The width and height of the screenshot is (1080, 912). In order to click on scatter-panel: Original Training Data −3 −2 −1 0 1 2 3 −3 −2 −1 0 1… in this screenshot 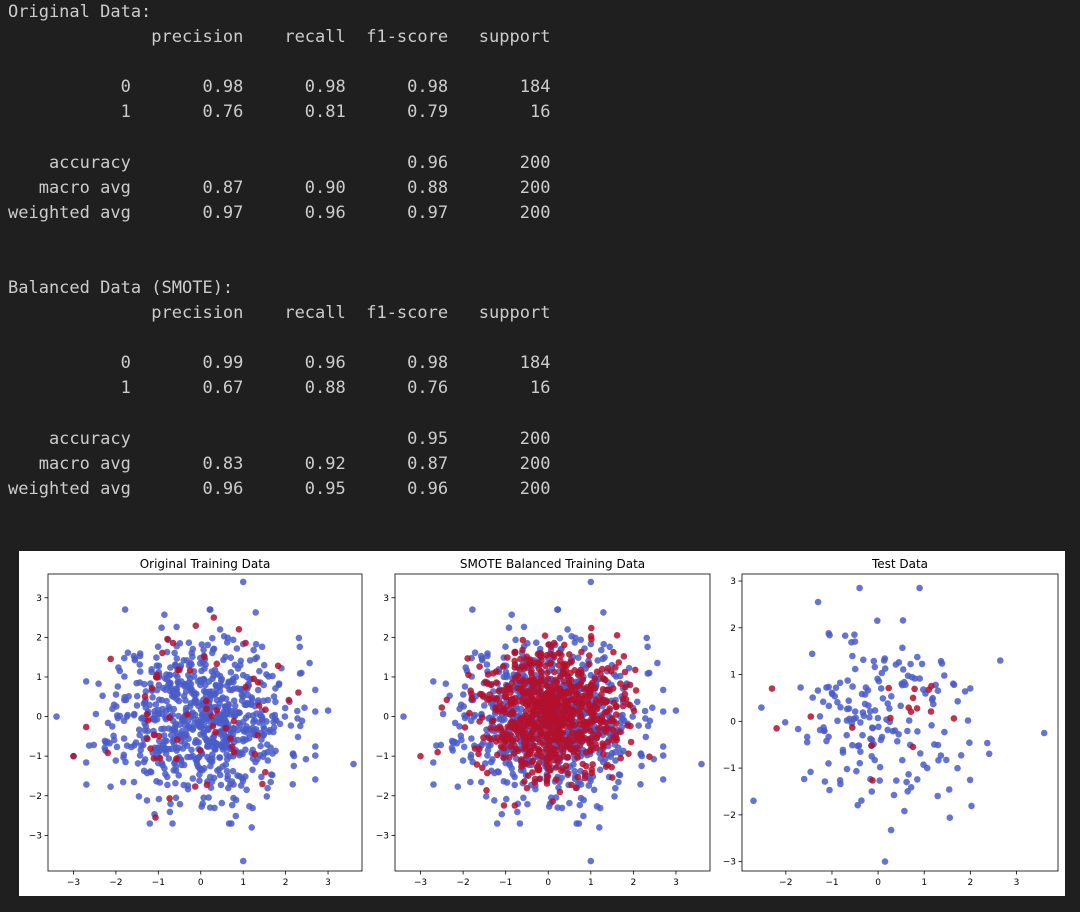, I will do `click(196, 722)`.